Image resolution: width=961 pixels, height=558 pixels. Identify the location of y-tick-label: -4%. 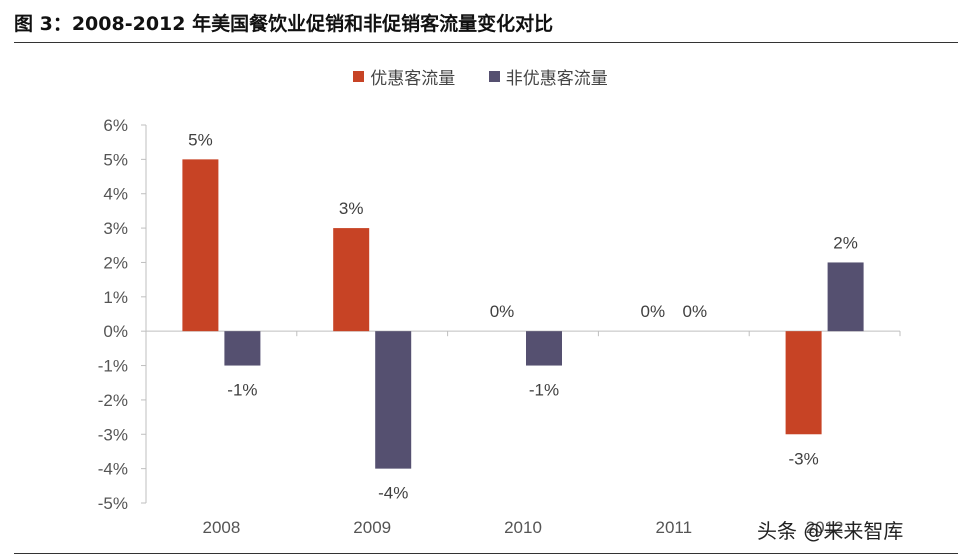
(113, 469).